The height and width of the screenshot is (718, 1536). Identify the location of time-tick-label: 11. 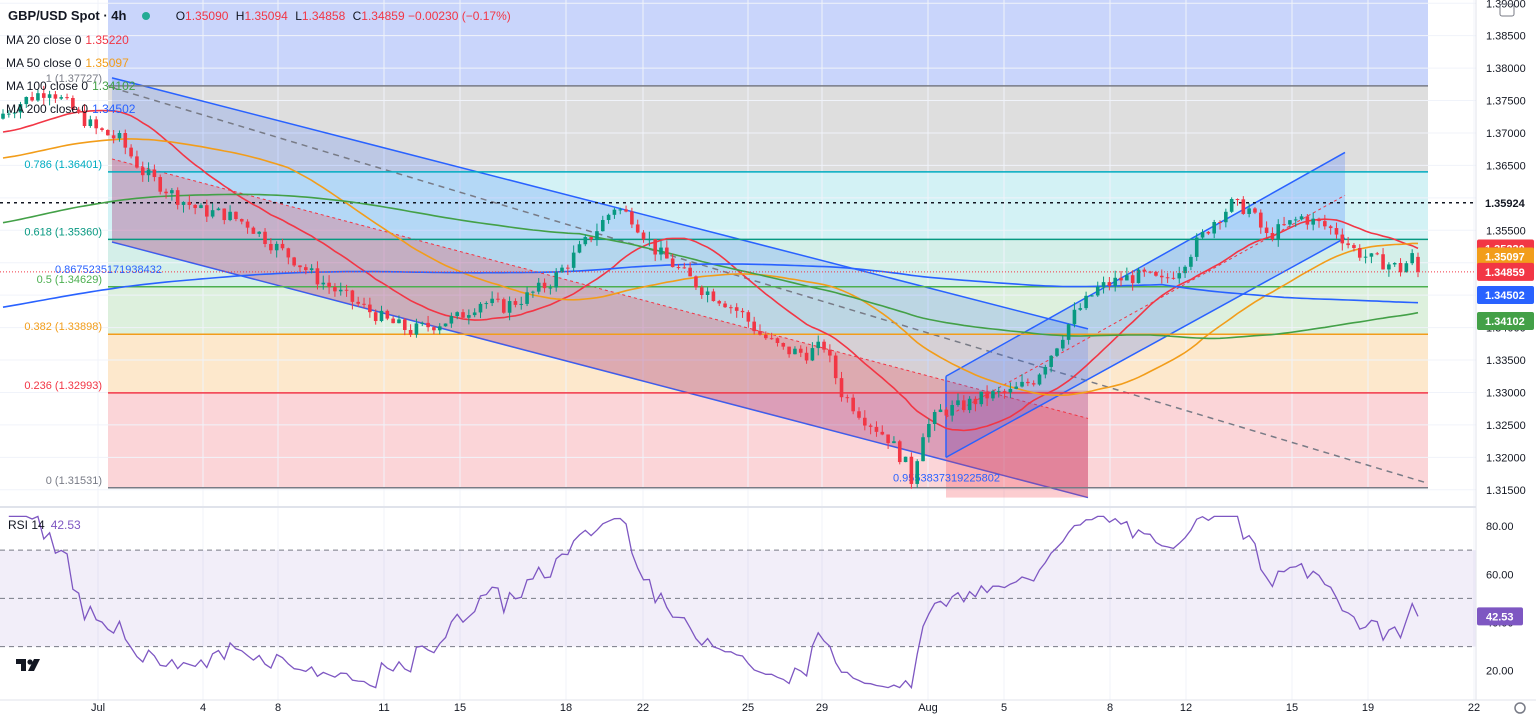
(383, 708).